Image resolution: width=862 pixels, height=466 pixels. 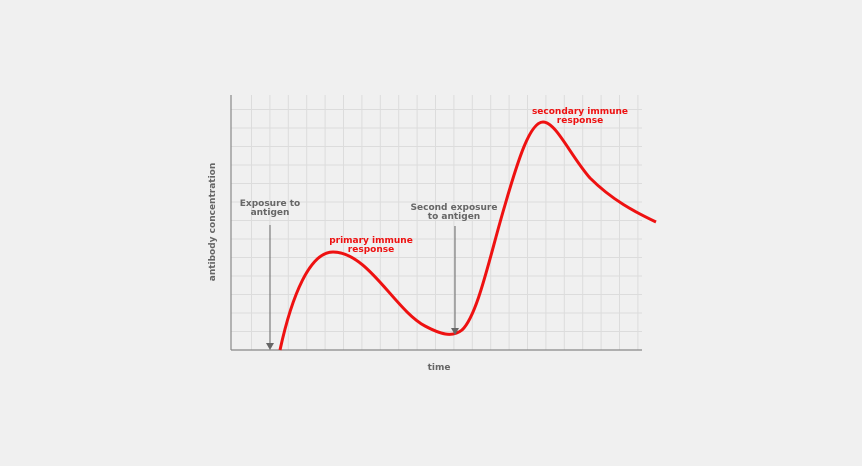 I want to click on primary-response-label-2: response, so click(x=371, y=250).